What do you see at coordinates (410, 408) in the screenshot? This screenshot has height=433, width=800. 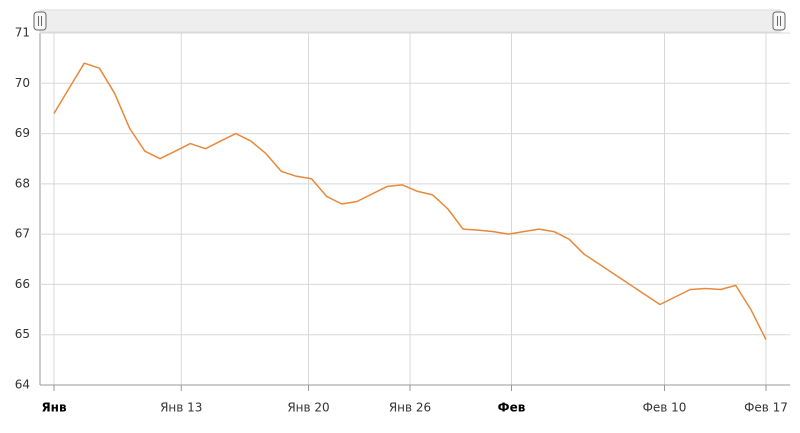 I see `x-tick-label: Янв 26` at bounding box center [410, 408].